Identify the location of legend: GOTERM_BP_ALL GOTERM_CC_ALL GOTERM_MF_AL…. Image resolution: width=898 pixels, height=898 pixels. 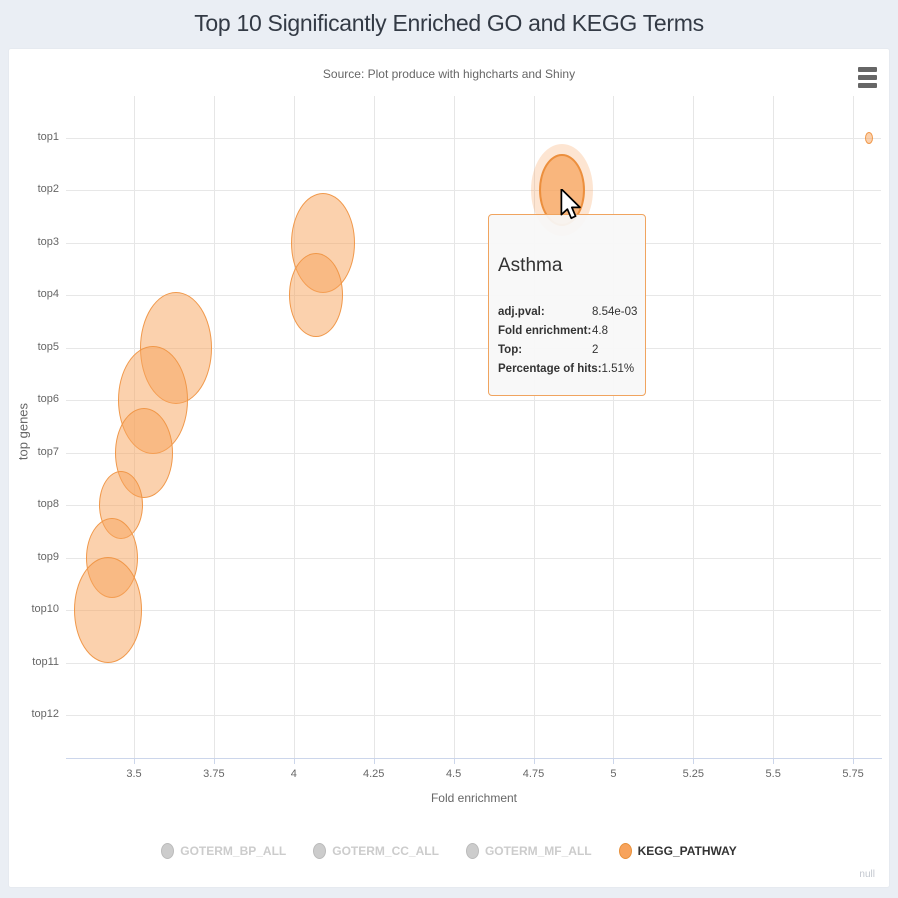
(449, 851).